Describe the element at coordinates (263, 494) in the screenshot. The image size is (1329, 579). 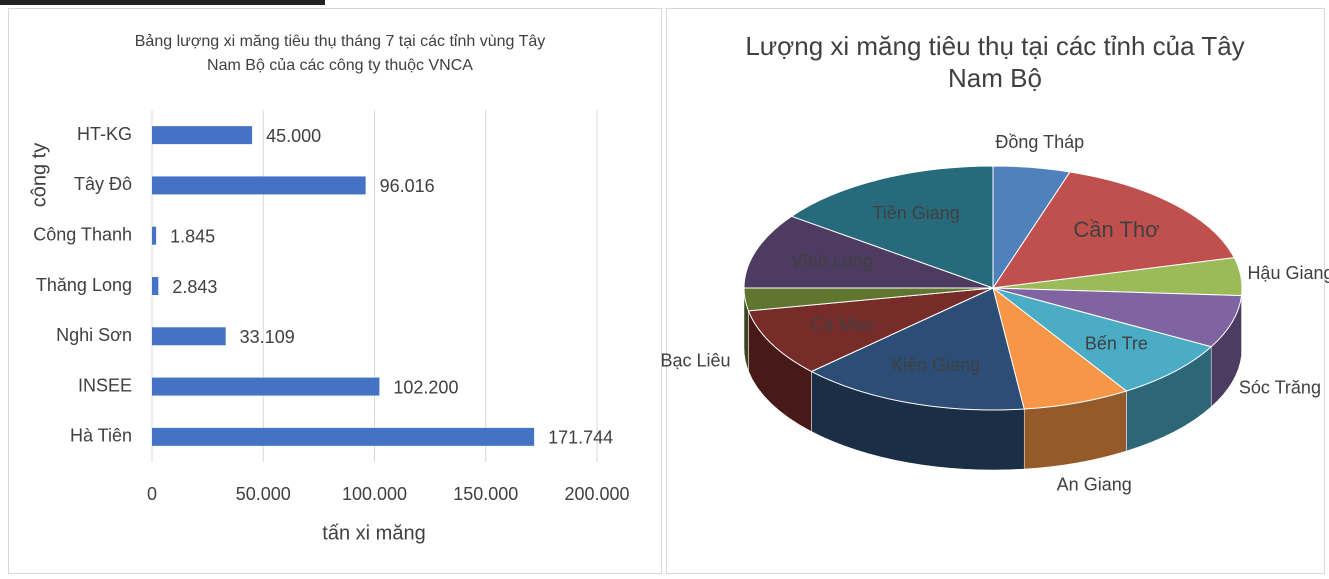
I see `x-tick-label: 50.000` at that location.